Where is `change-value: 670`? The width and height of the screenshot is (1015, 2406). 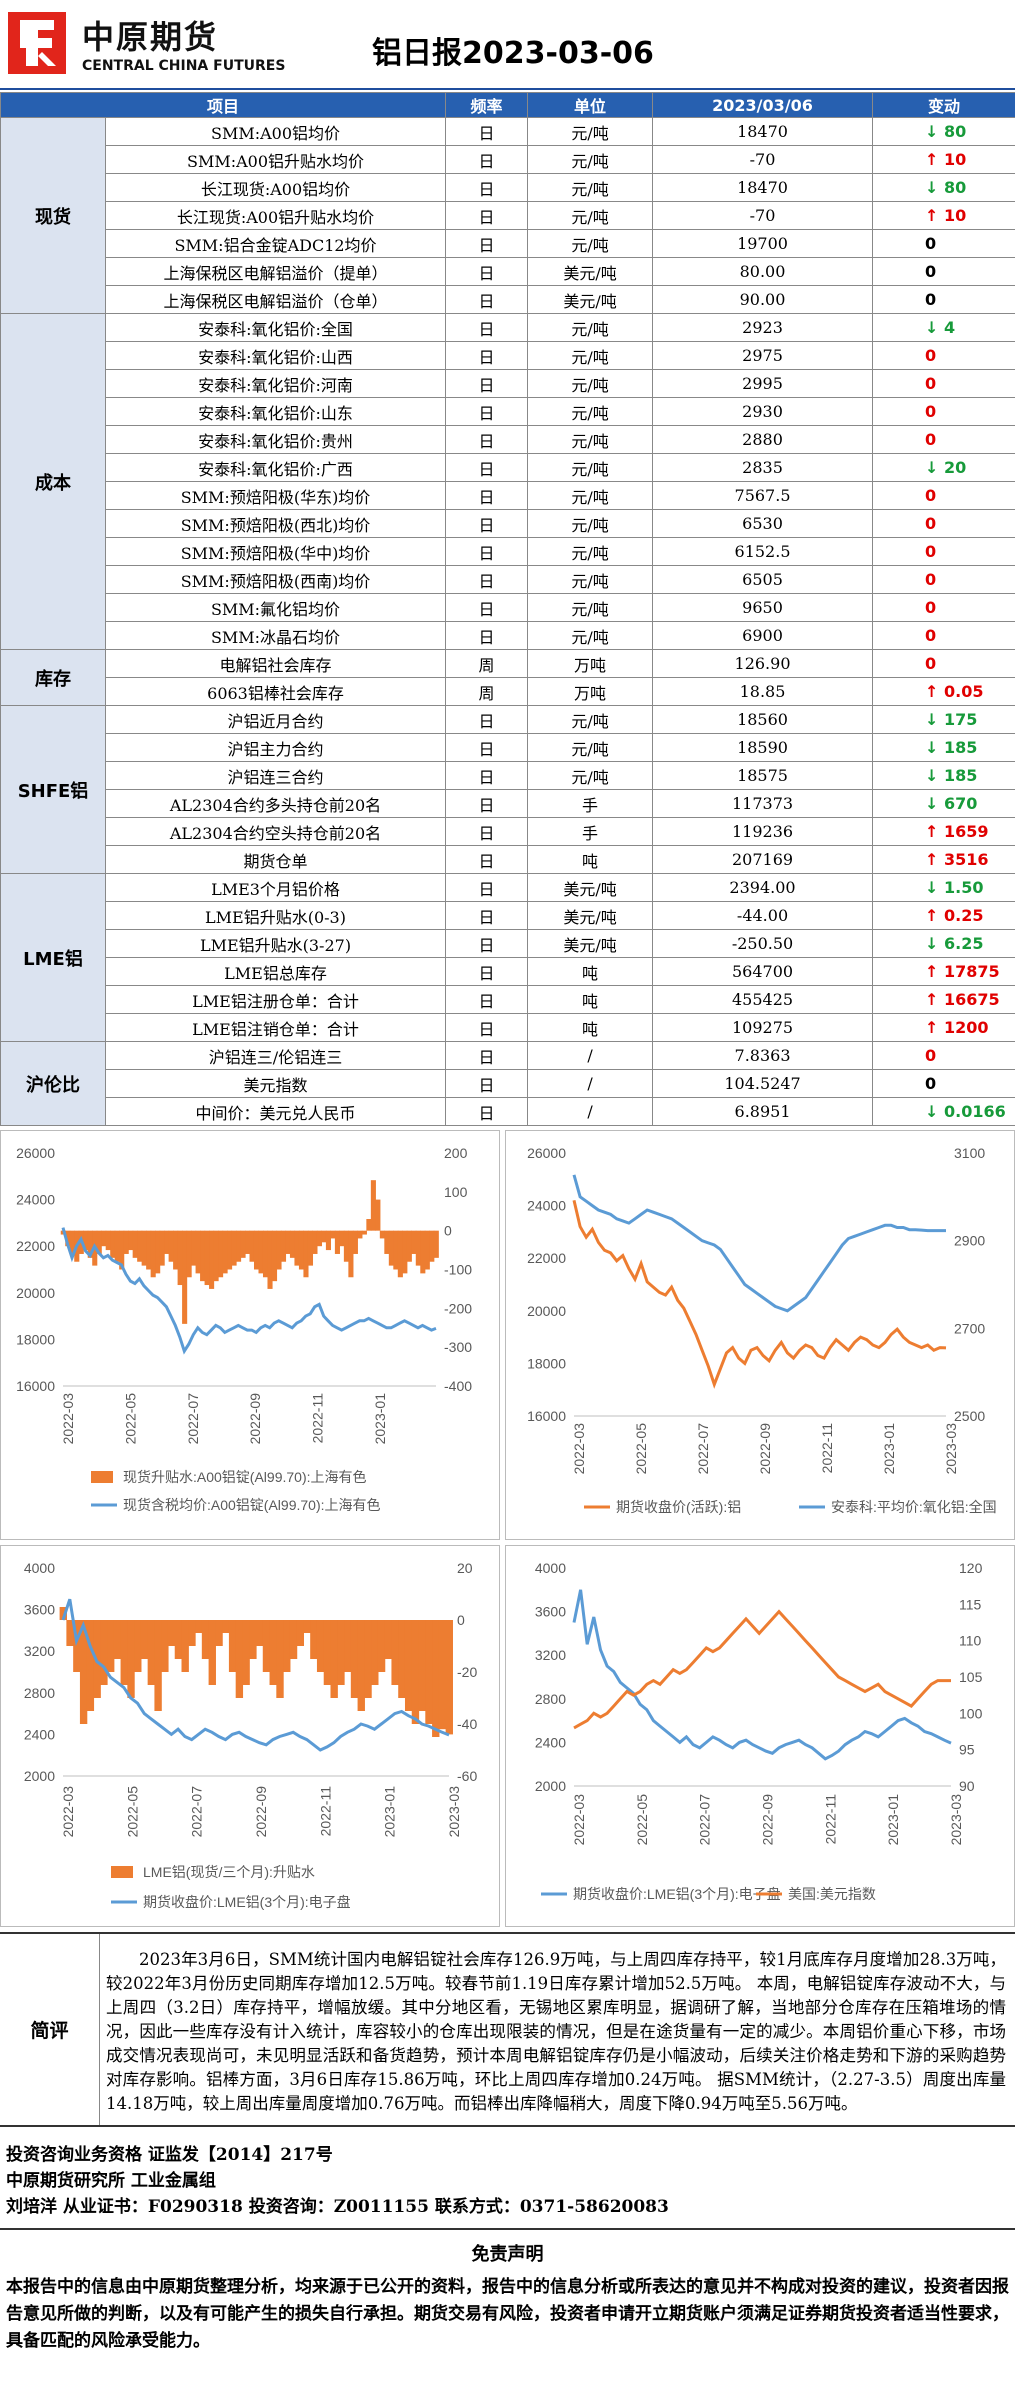 change-value: 670 is located at coordinates (961, 803).